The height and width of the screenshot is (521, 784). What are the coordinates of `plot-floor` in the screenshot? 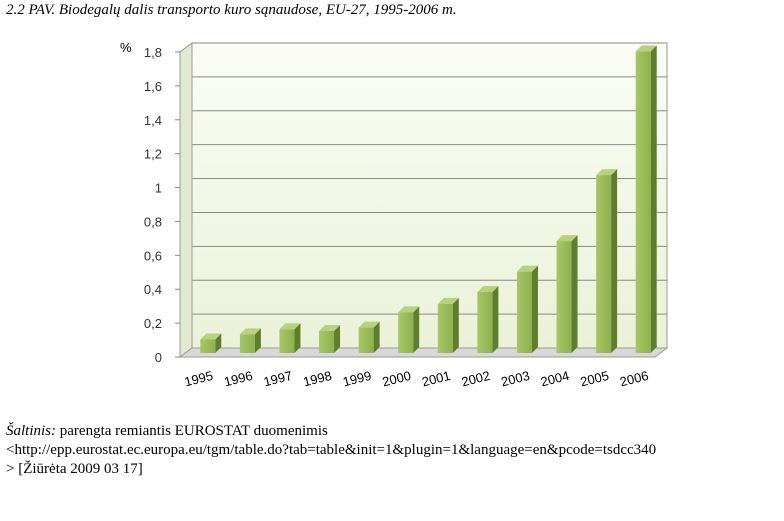 It's located at (423, 352).